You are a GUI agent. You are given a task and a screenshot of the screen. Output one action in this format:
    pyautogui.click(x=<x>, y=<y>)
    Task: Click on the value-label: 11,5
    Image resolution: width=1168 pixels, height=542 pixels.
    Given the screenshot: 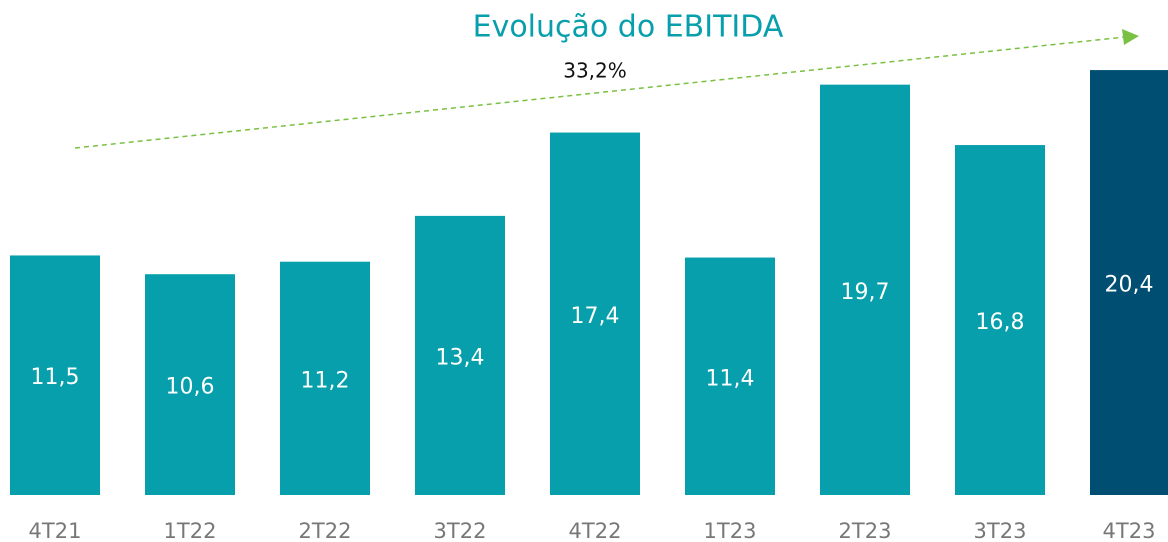 What is the action you would take?
    pyautogui.click(x=55, y=377)
    